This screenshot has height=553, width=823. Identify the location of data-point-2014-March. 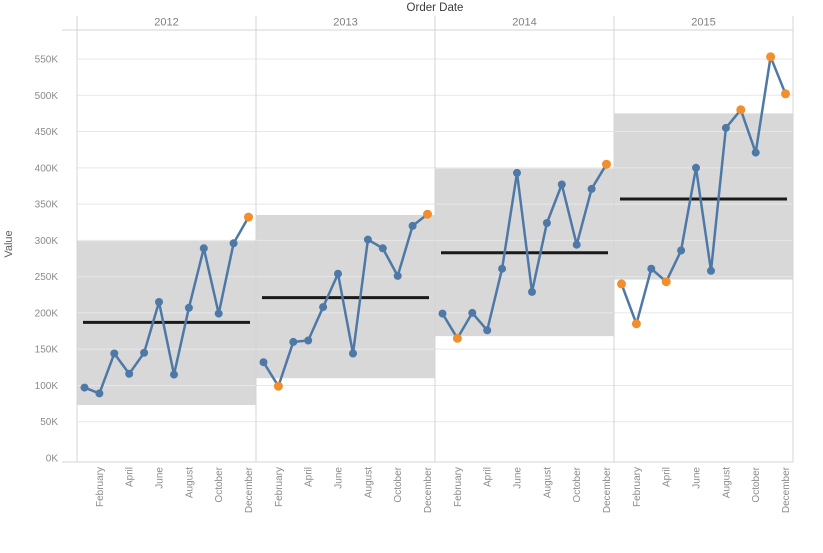
(472, 312).